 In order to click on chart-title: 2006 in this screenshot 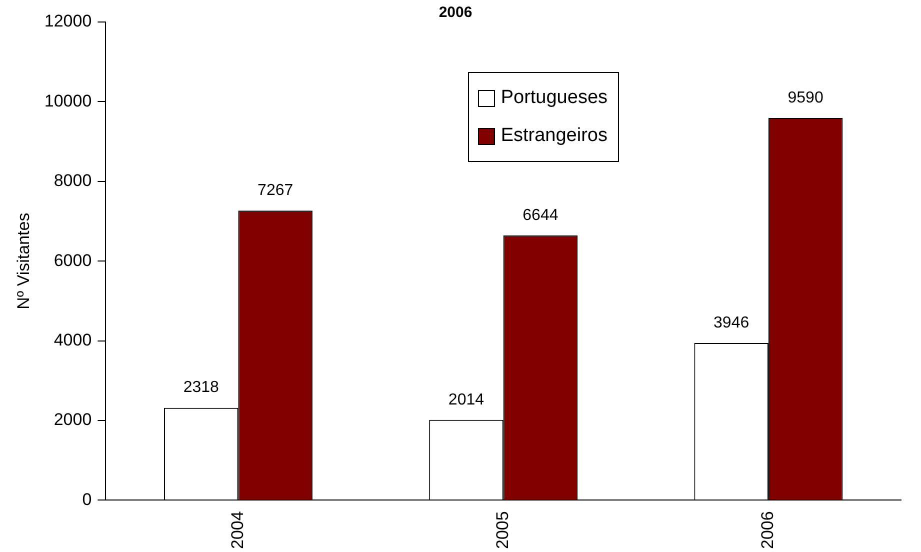, I will do `click(455, 13)`.